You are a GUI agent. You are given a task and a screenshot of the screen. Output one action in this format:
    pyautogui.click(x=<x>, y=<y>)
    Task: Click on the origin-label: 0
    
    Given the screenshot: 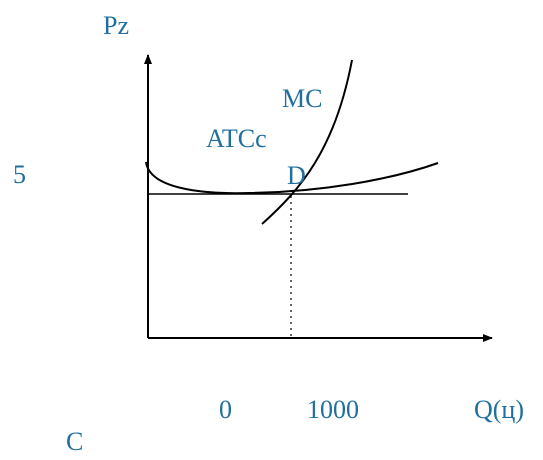 What is the action you would take?
    pyautogui.click(x=225, y=409)
    